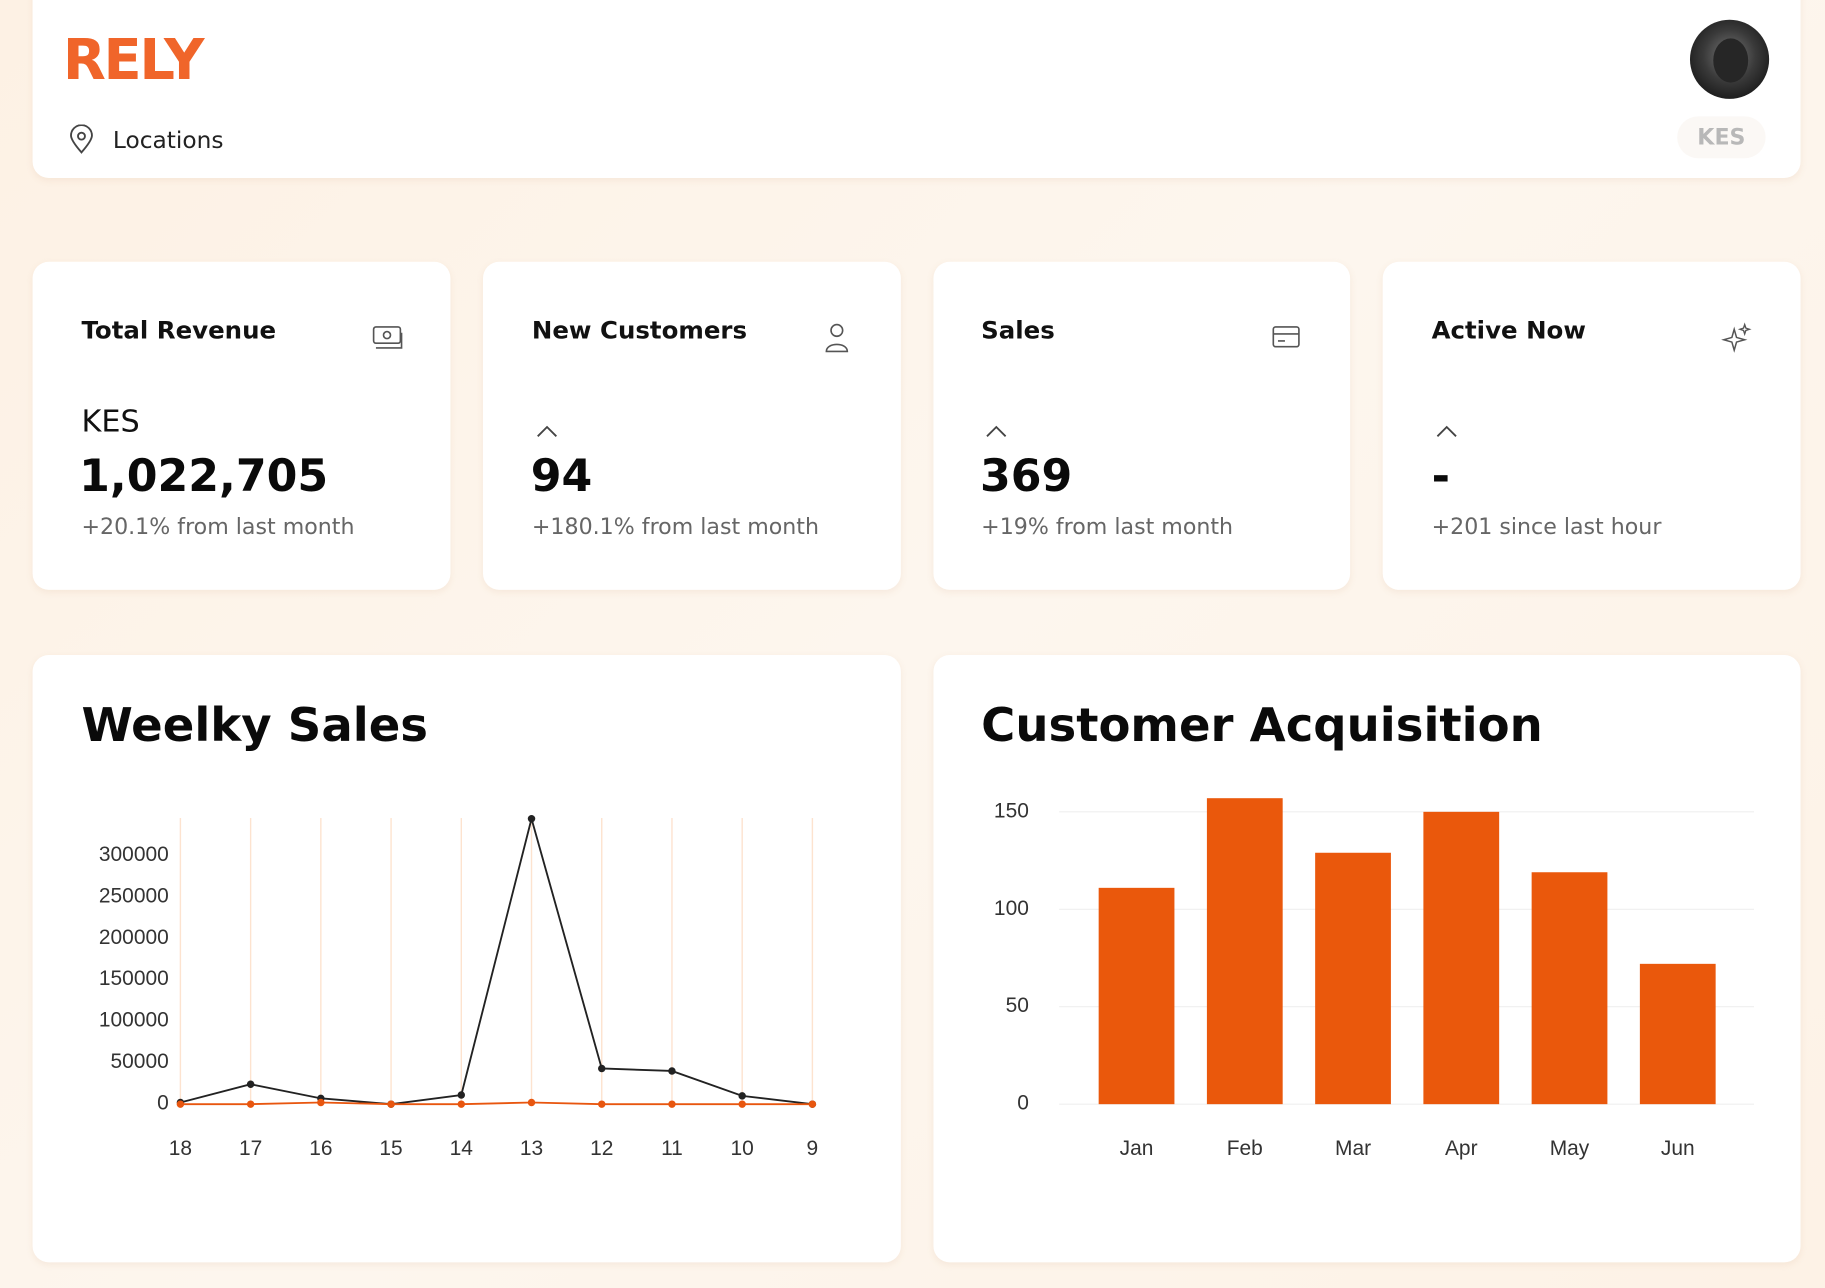 The image size is (1825, 1288). Describe the element at coordinates (601, 1148) in the screenshot. I see `x-tick-label: 12` at that location.